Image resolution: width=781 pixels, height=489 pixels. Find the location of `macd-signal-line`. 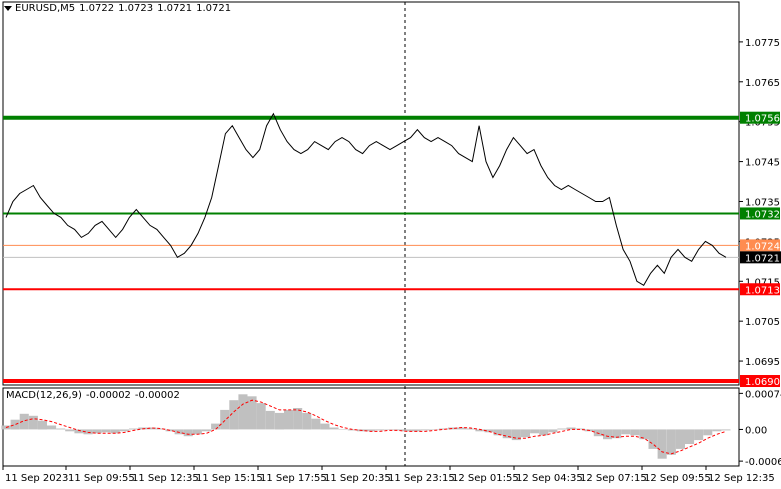

macd-signal-line is located at coordinates (366, 427).